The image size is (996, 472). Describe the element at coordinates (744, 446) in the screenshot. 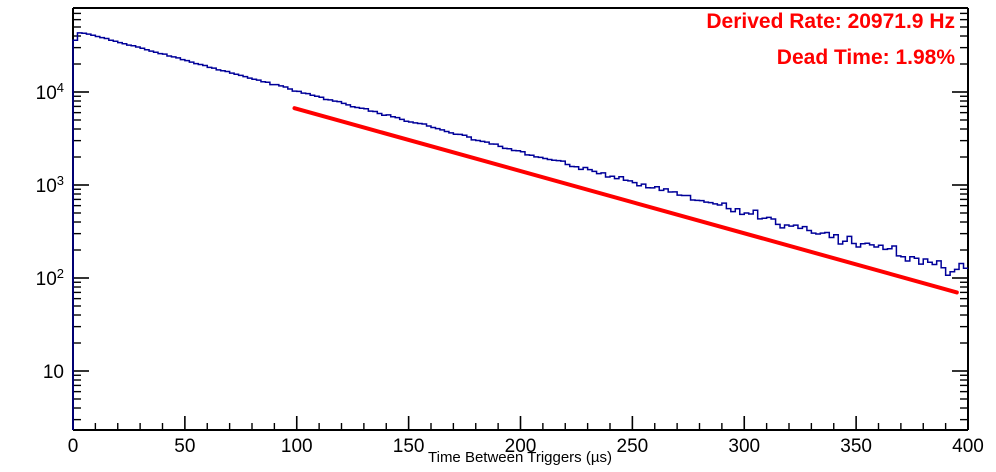

I see `x-tick-label: 300` at that location.